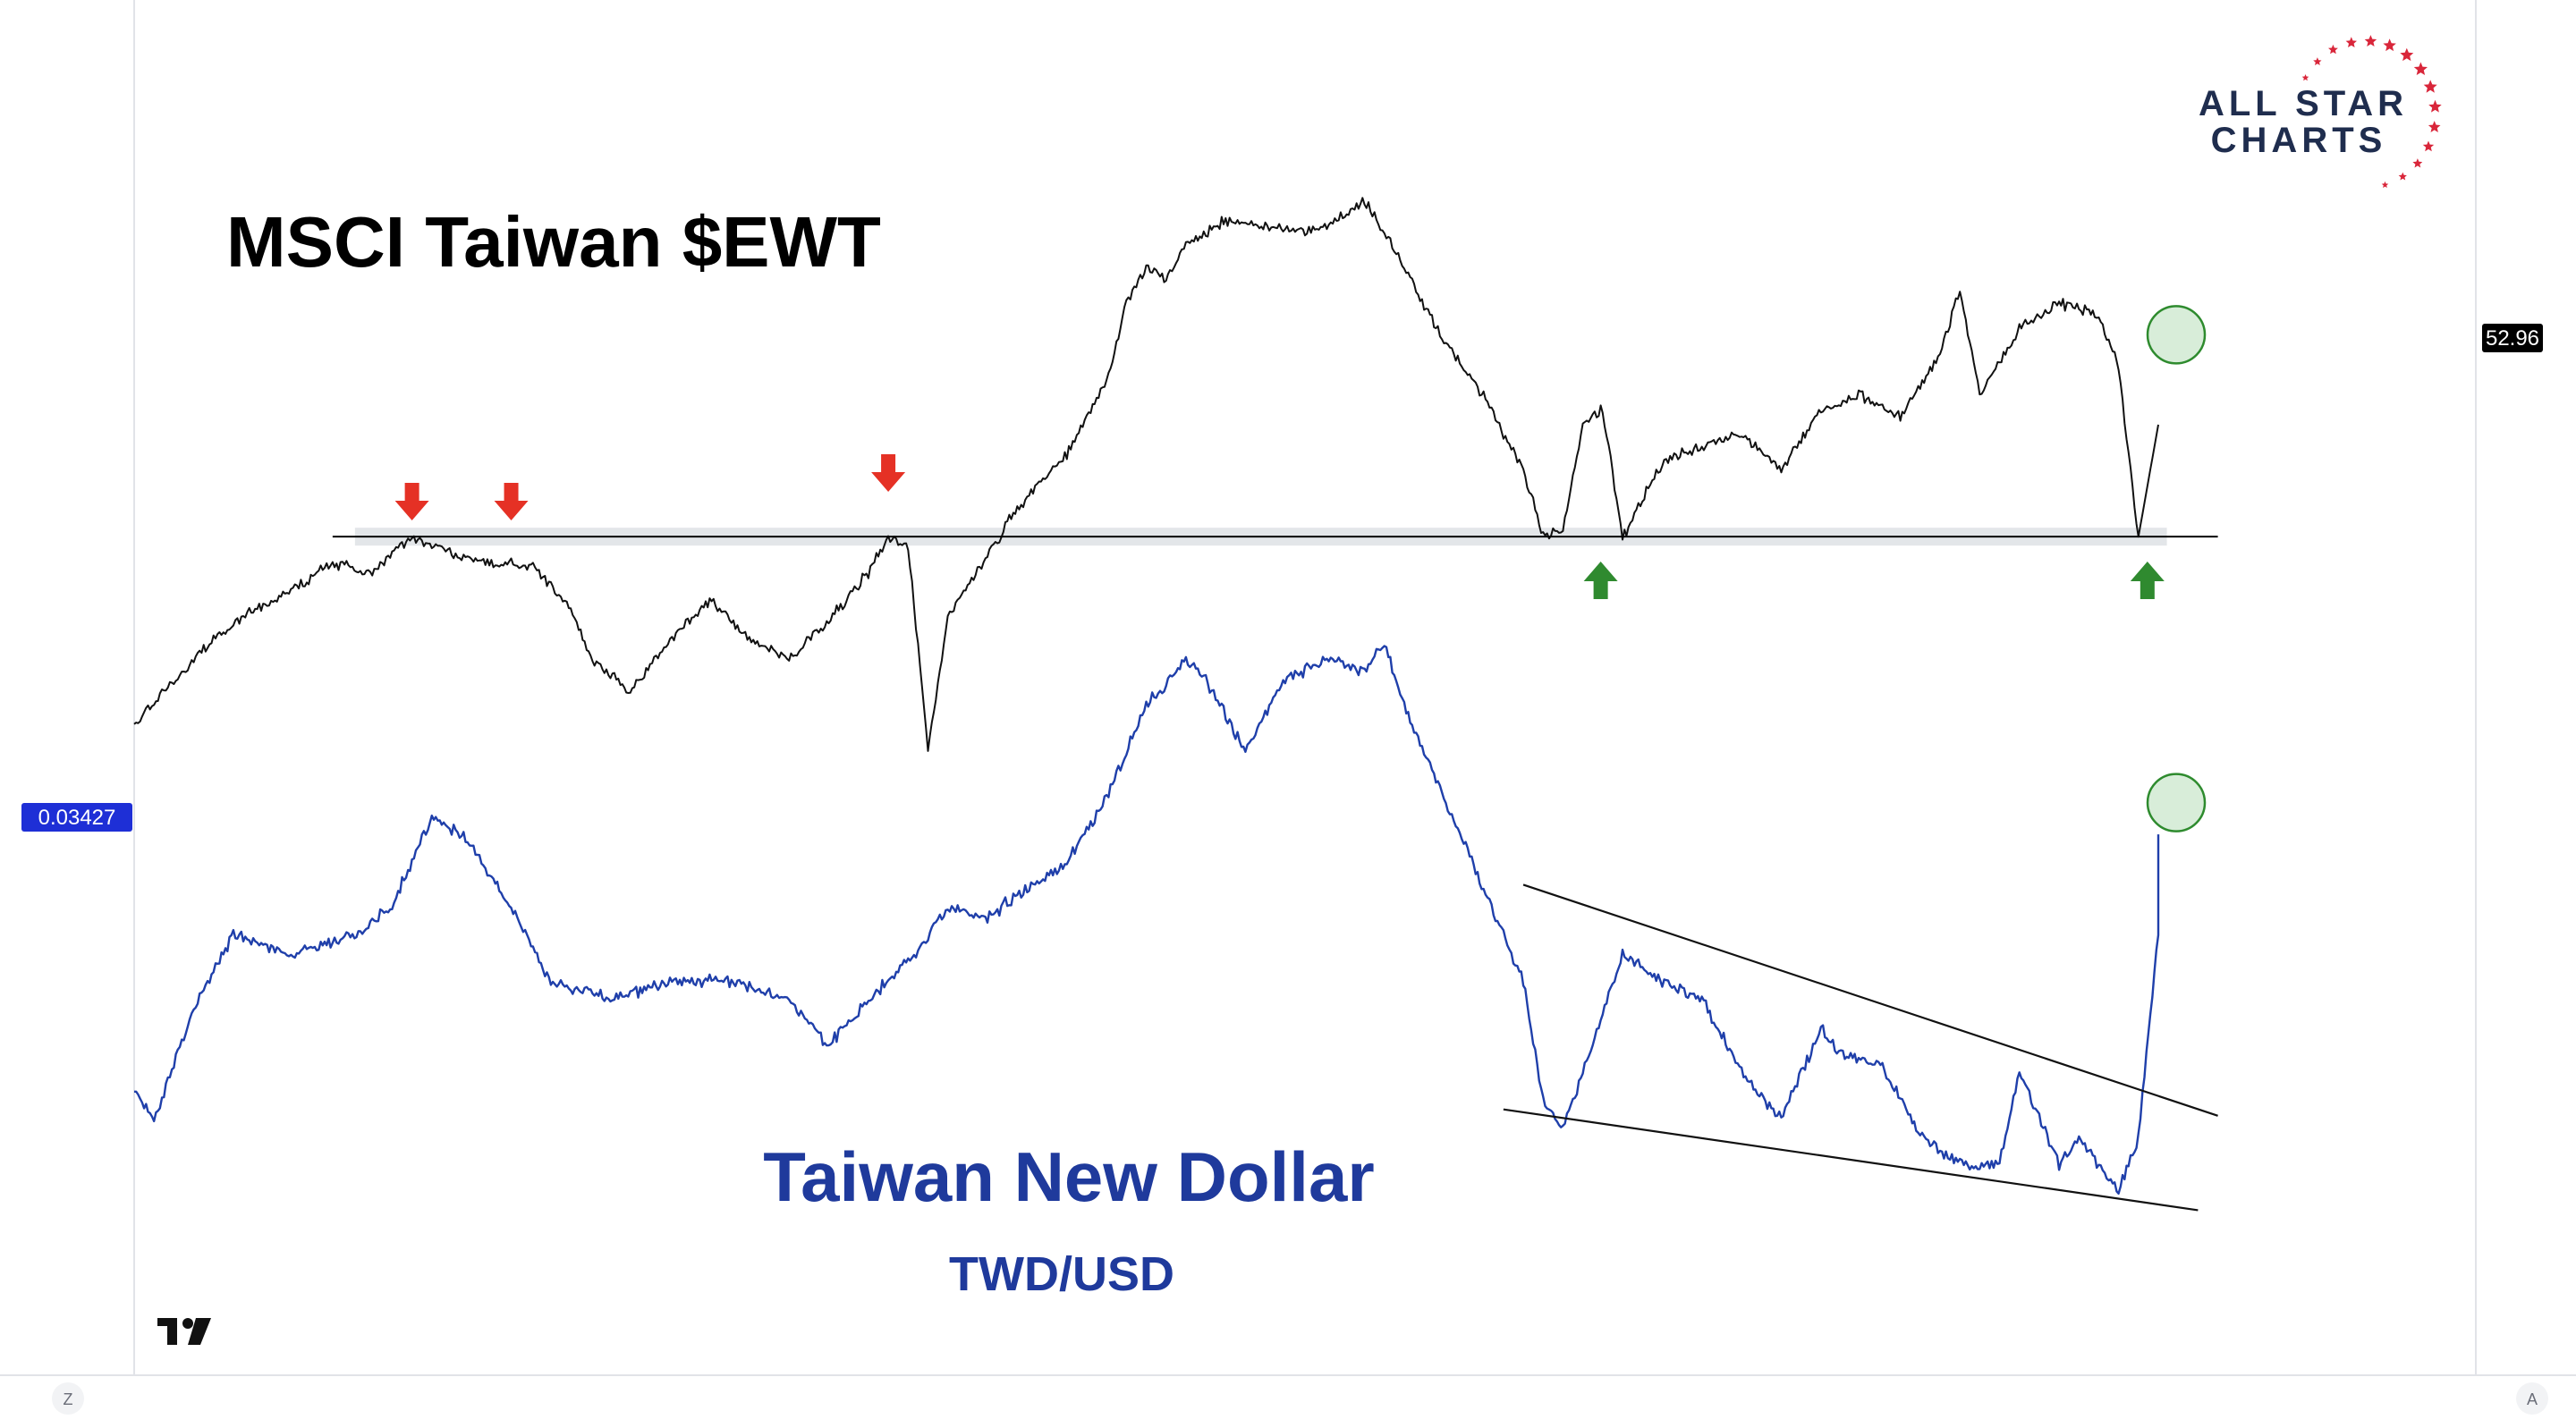 This screenshot has height=1428, width=2576. I want to click on logo-line1: ALL STAR, so click(2303, 103).